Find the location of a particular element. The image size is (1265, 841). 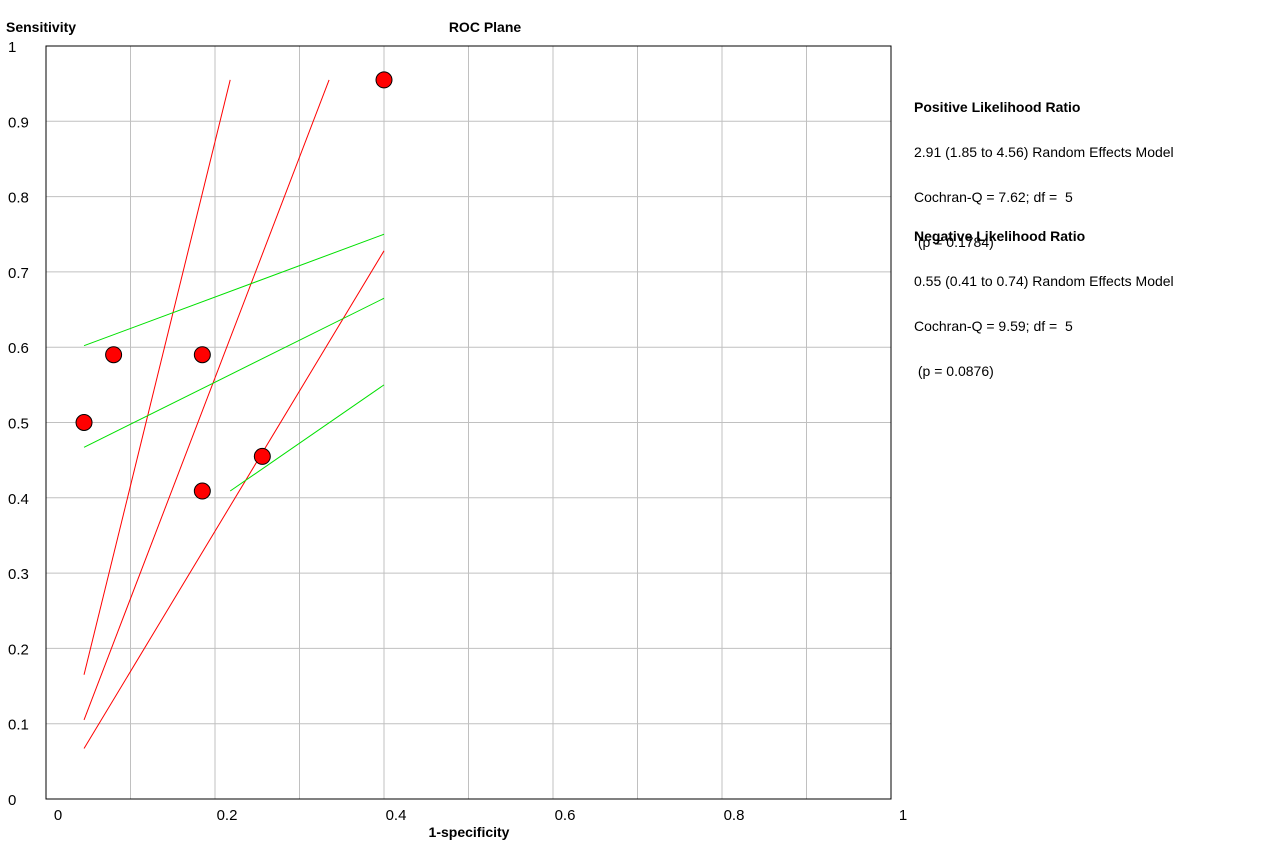

x-axis-ticks: 0 0.2 0.4 0.6 0.8 1 is located at coordinates (480, 815).